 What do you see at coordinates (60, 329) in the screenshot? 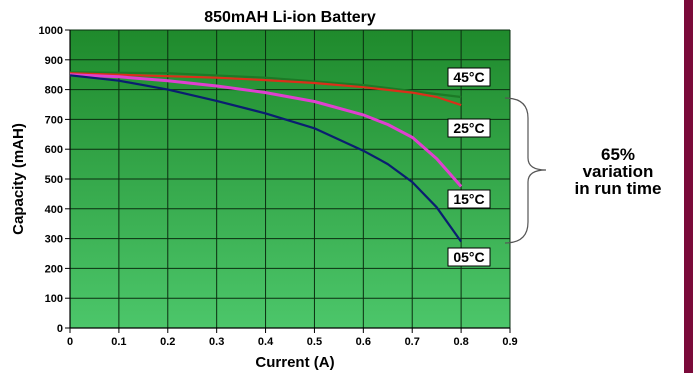
I see `y-tick-label: 0` at bounding box center [60, 329].